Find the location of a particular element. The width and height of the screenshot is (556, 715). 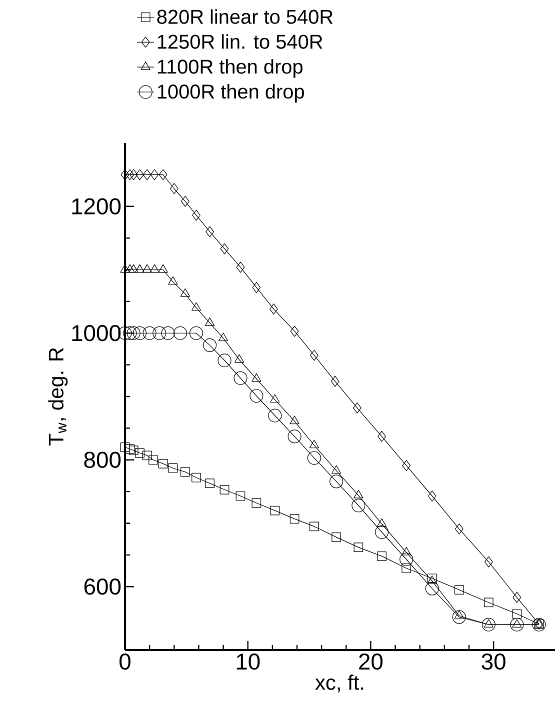

legend-label: 1100R then drop is located at coordinates (230, 68).